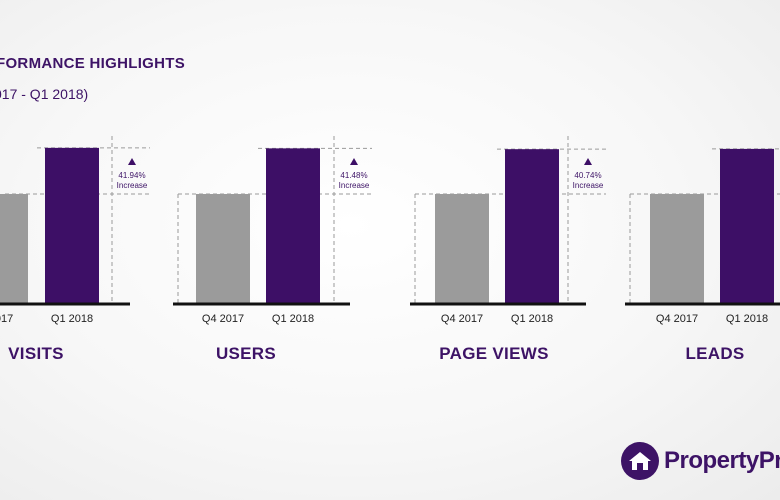 The height and width of the screenshot is (500, 780). What do you see at coordinates (36, 353) in the screenshot?
I see `panel-name-visits: VISITS` at bounding box center [36, 353].